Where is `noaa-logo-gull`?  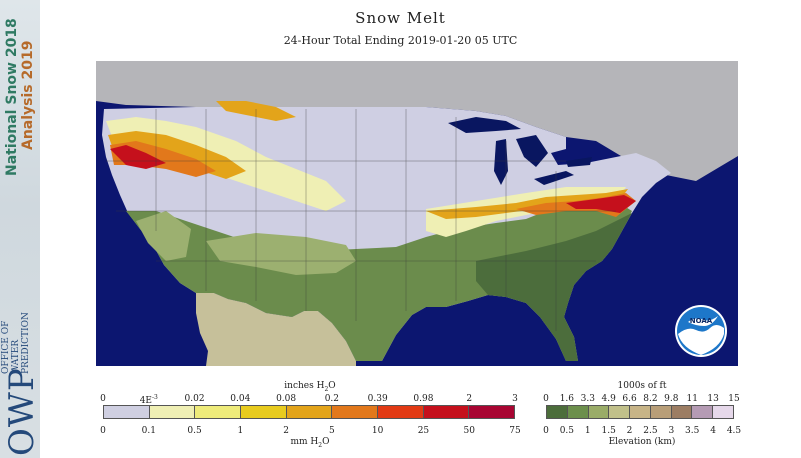
noaa-logo-gull is located at coordinates (703, 321).